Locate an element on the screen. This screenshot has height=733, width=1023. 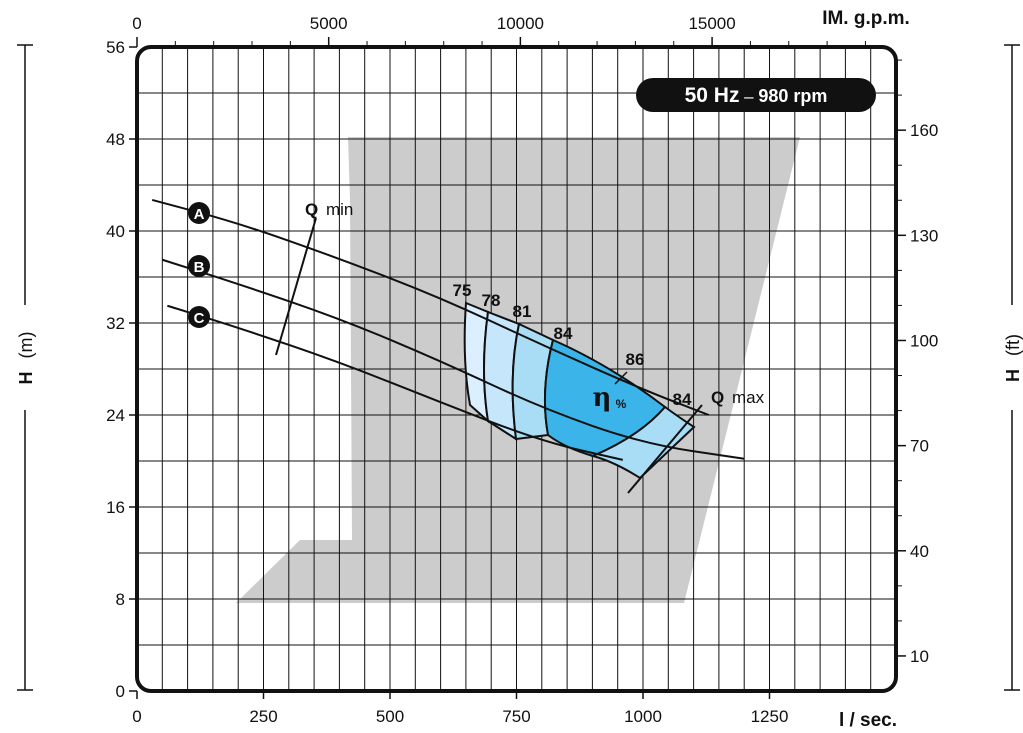
curve-marker-b-label: B is located at coordinates (199, 267).